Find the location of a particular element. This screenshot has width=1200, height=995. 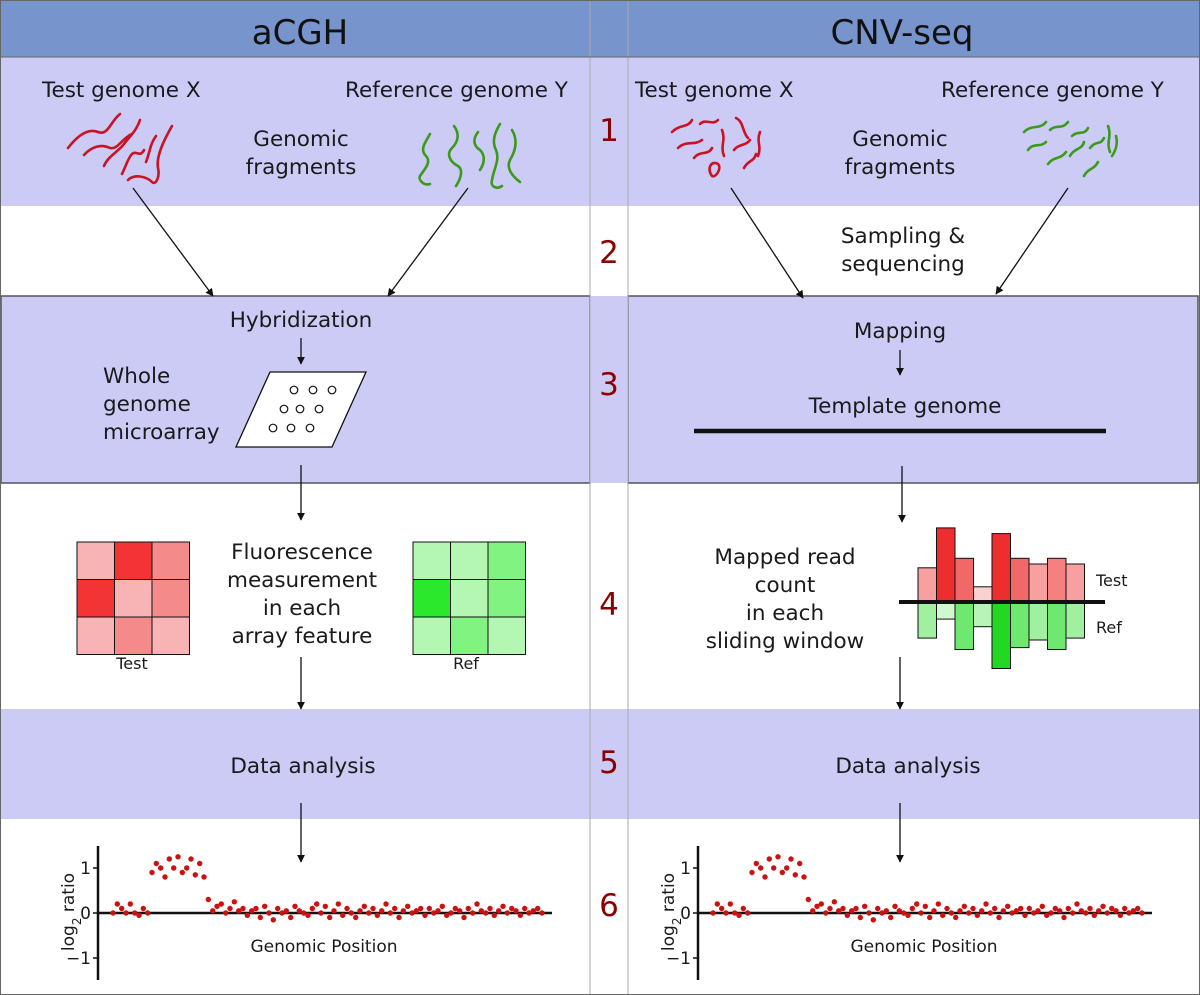

step-number-4: 4 is located at coordinates (609, 605).